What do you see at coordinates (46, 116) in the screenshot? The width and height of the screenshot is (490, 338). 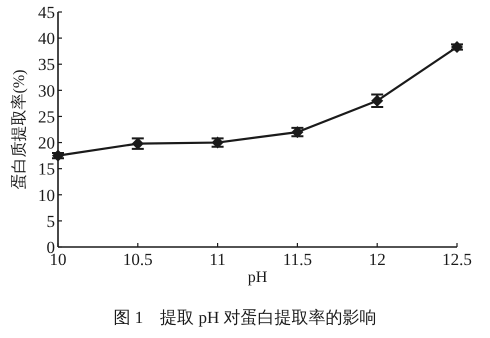 I see `y-tick-label: 25` at bounding box center [46, 116].